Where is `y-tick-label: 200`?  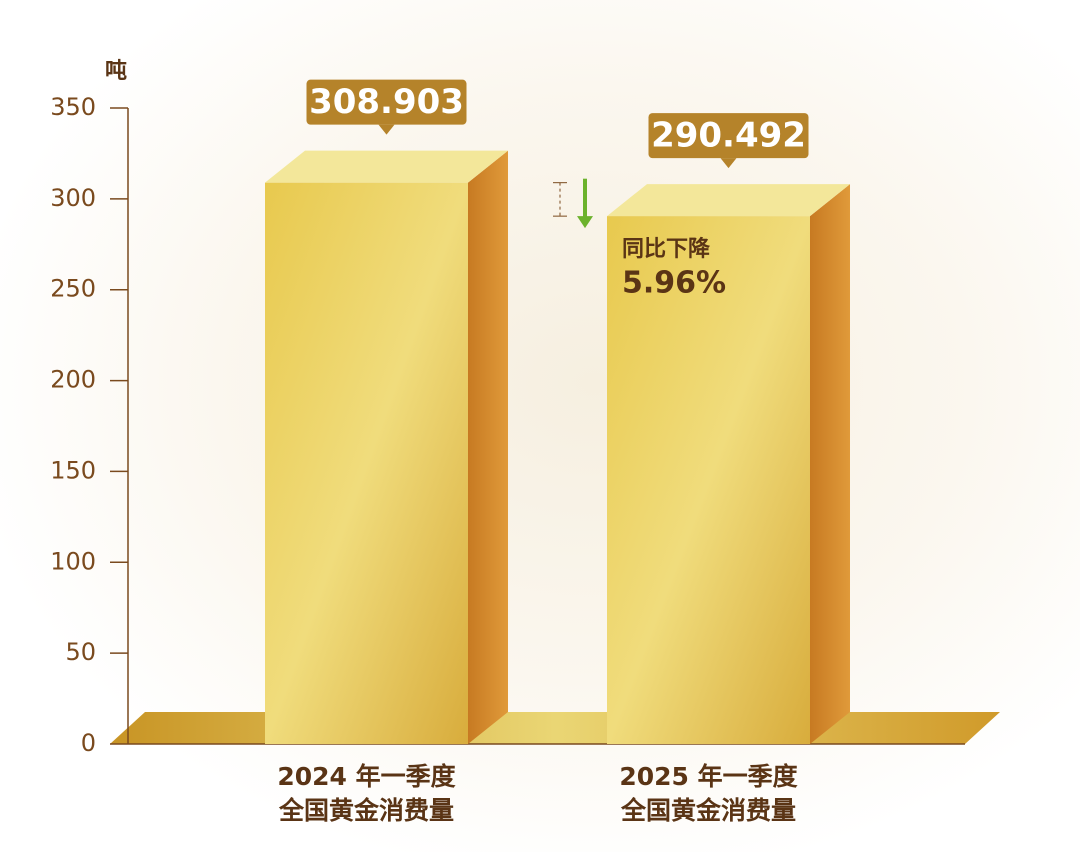 y-tick-label: 200 is located at coordinates (73, 380).